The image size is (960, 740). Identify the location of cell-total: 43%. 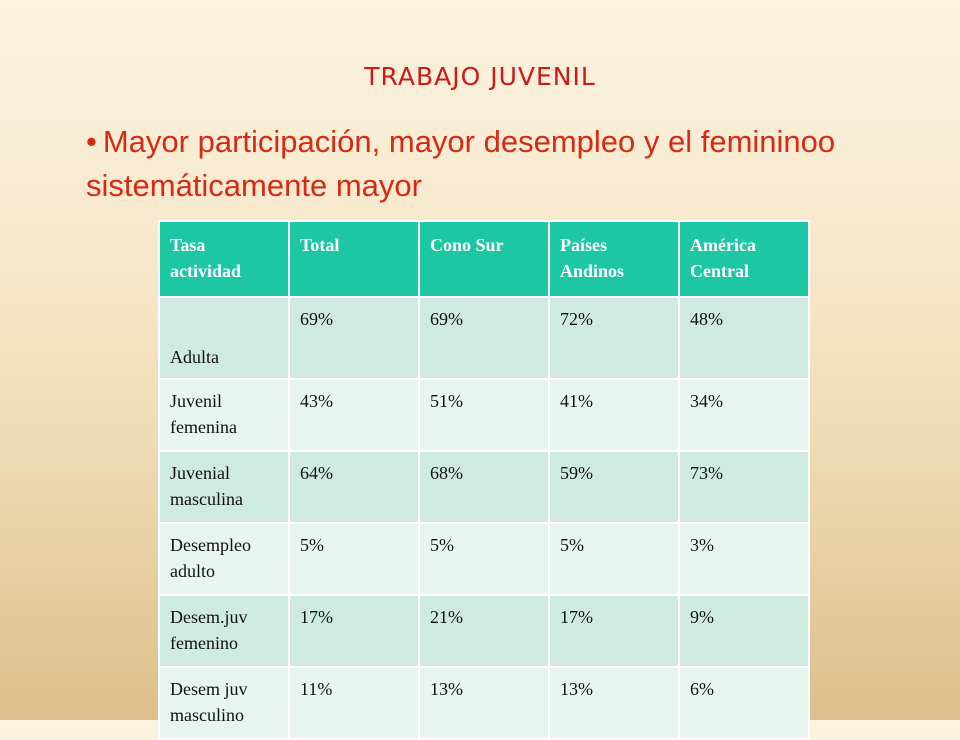
(354, 415).